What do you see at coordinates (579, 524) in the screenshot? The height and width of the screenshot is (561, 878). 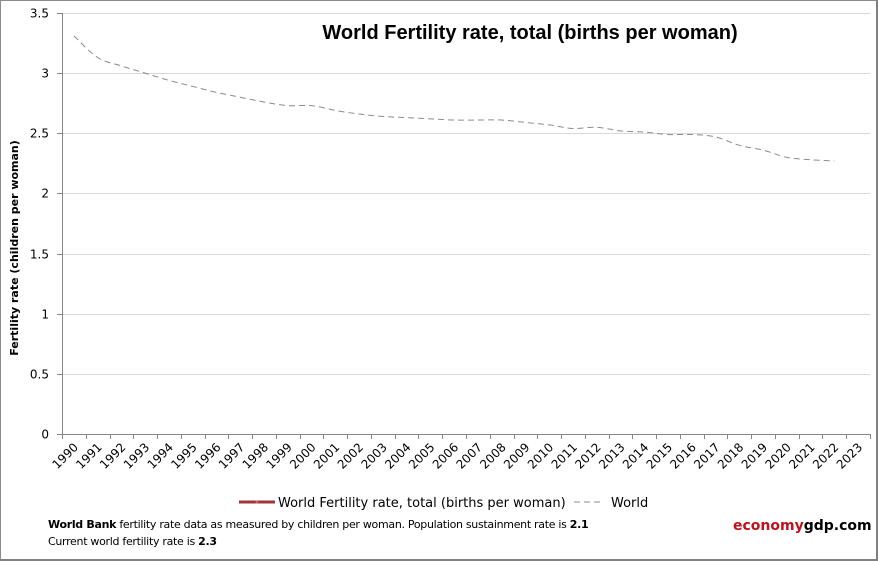 I see `sustainment-rate-value: 2.1` at bounding box center [579, 524].